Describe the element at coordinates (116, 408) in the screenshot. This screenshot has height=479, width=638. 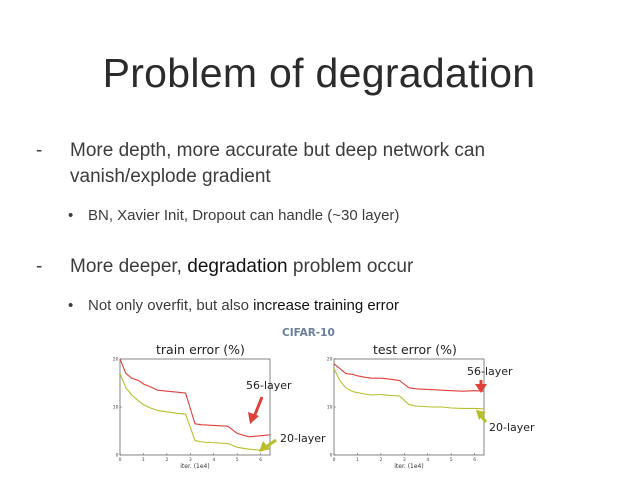
I see `train-y-tick-label: 10` at that location.